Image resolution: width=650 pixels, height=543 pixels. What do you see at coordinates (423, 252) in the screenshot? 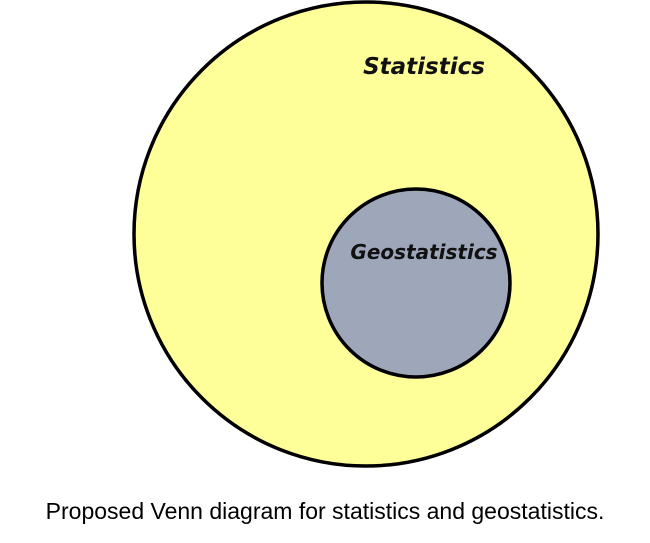
I see `geostatistics-set-label: Geostatistics` at bounding box center [423, 252].